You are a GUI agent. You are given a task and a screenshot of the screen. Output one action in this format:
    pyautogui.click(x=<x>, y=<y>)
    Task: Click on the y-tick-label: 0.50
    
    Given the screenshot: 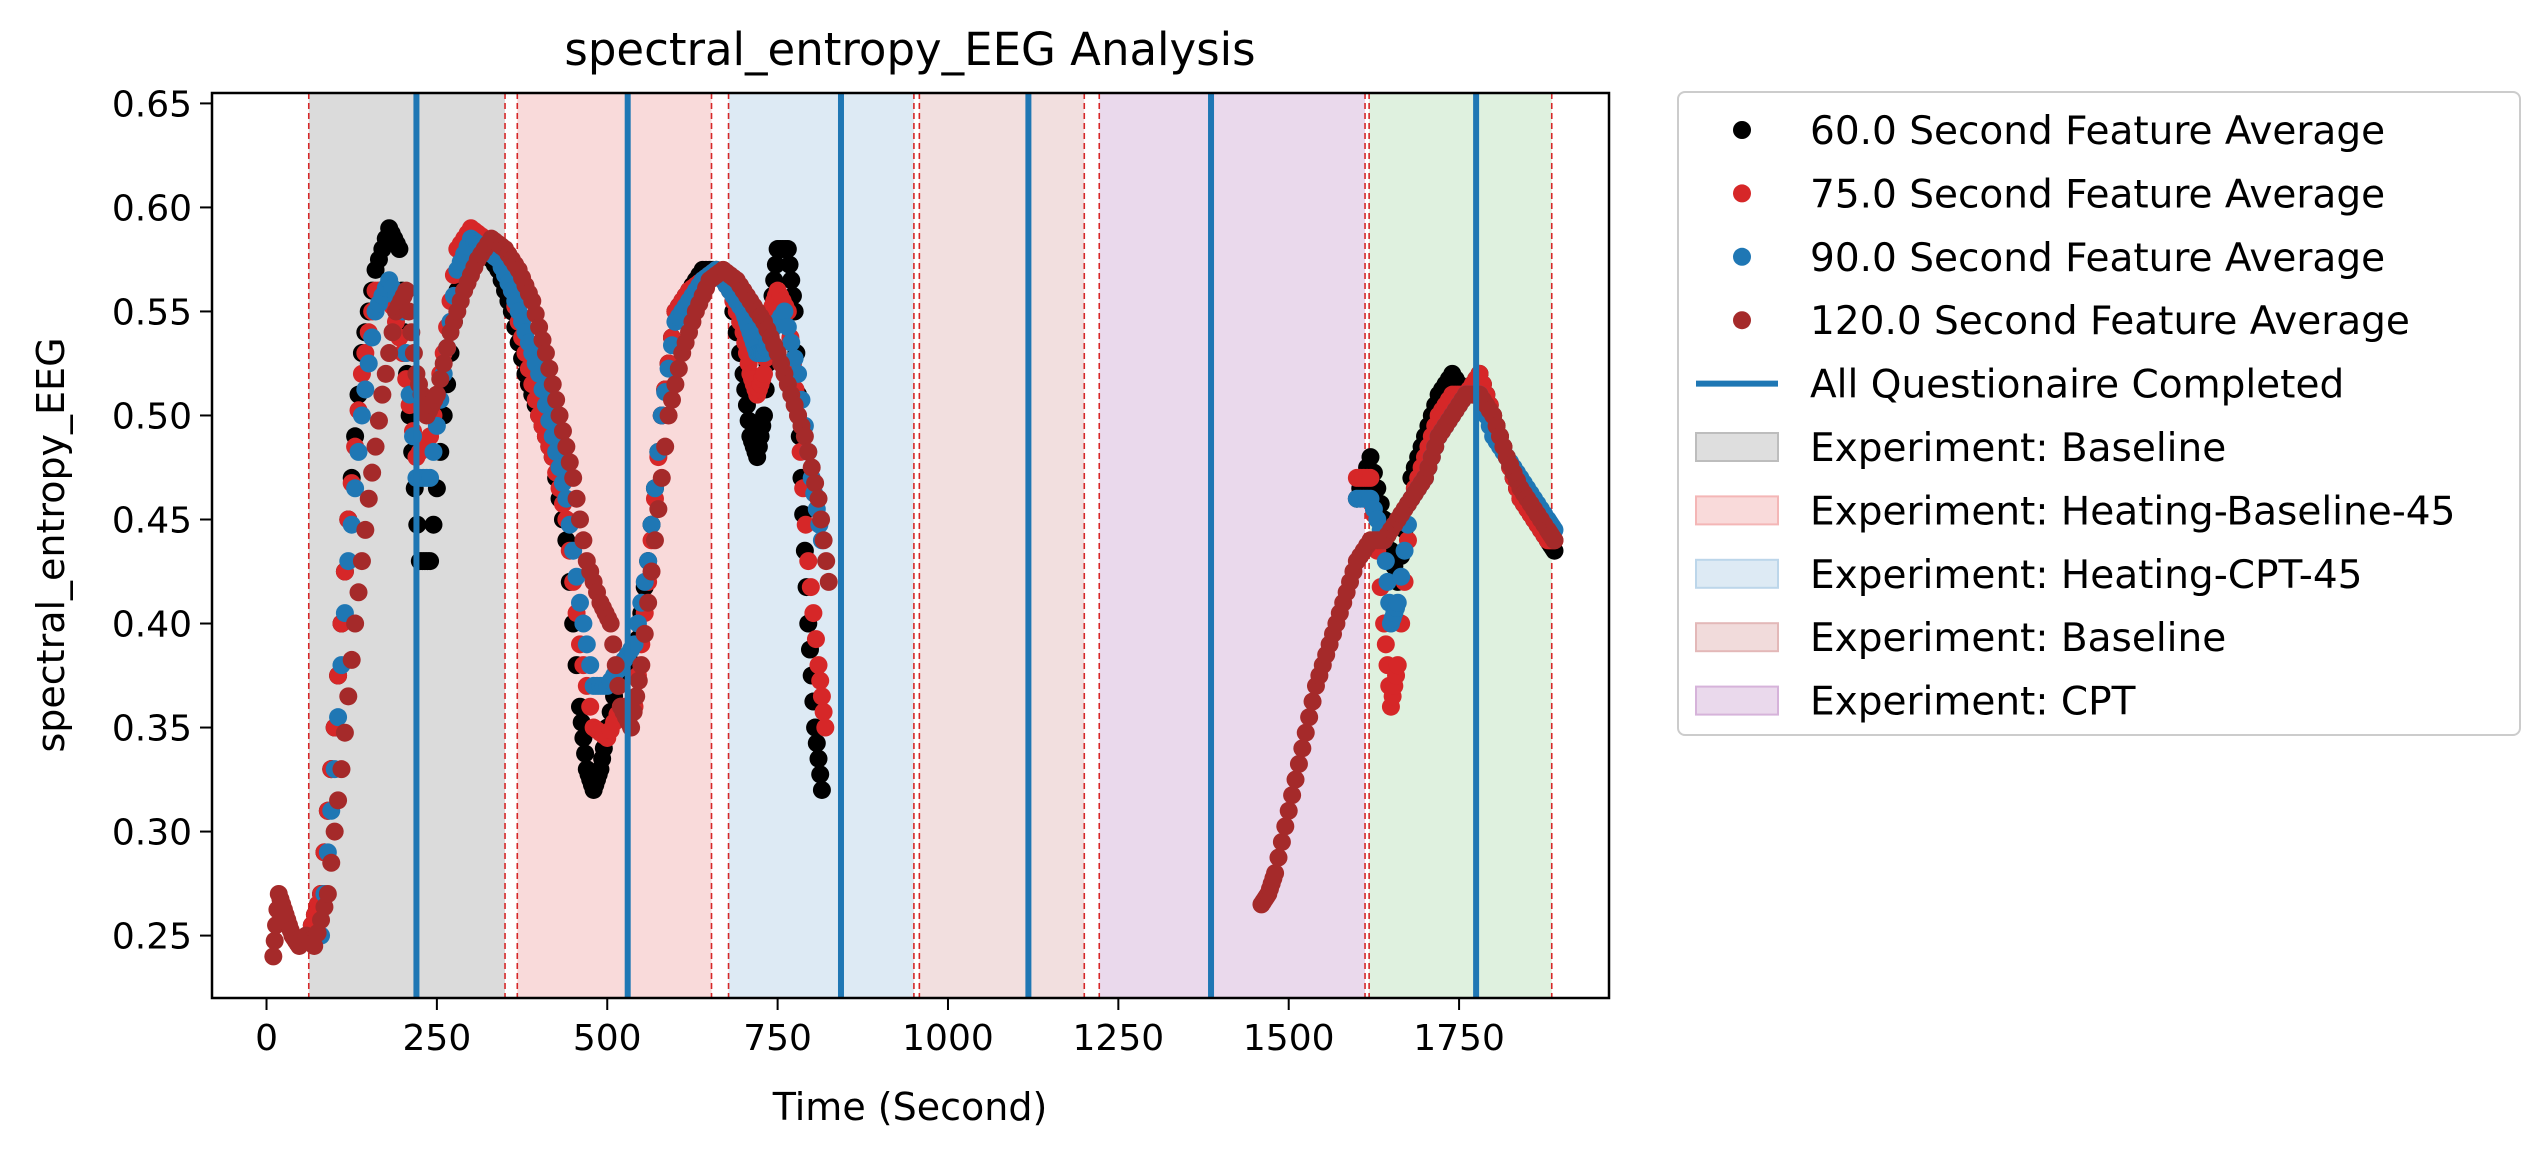 What is the action you would take?
    pyautogui.click(x=152, y=416)
    